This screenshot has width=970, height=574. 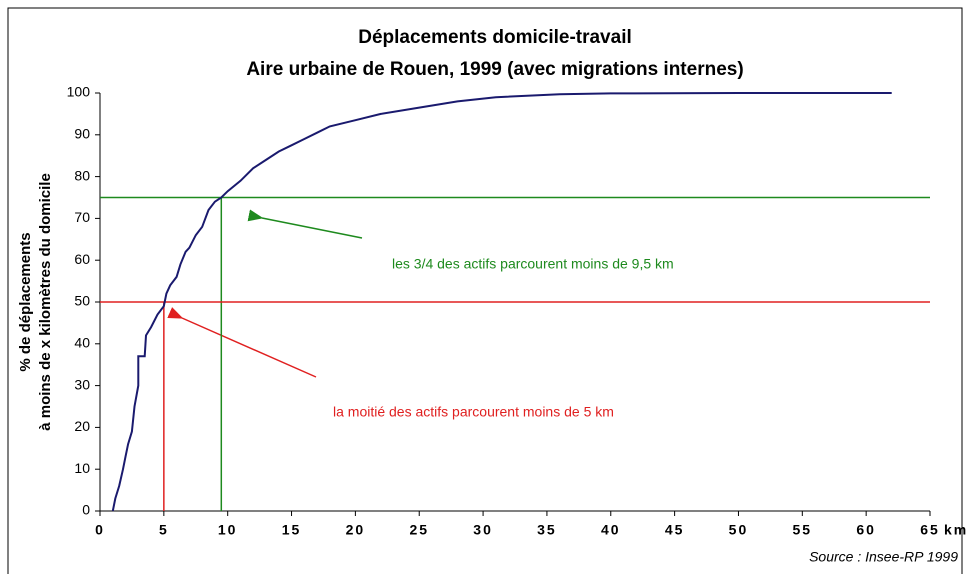 I want to click on x-tick-label: 50, so click(x=739, y=530).